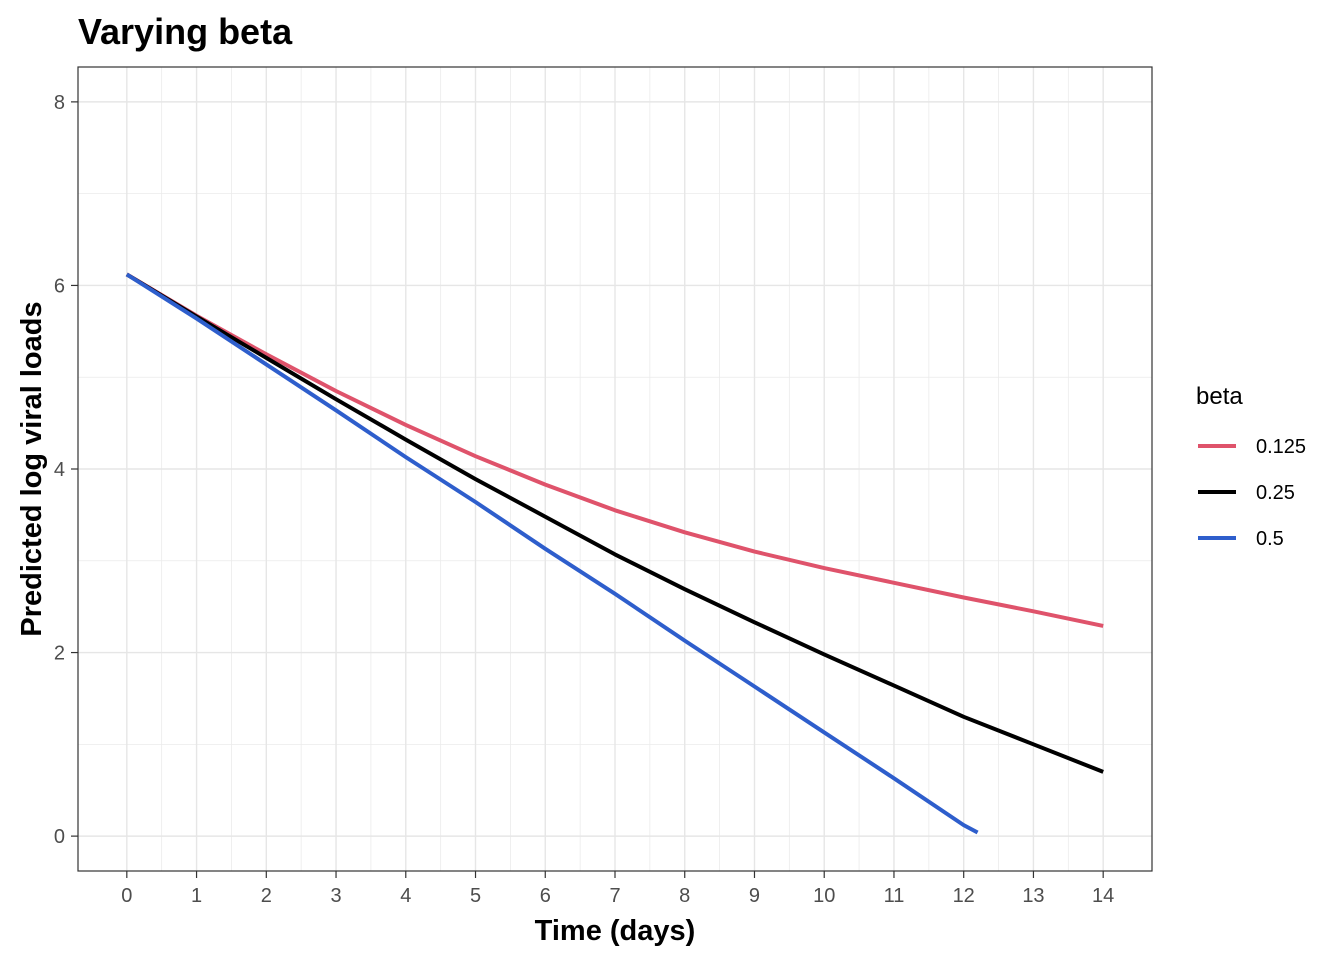 This screenshot has height=960, width=1344. What do you see at coordinates (405, 896) in the screenshot?
I see `x-tick-label: 4` at bounding box center [405, 896].